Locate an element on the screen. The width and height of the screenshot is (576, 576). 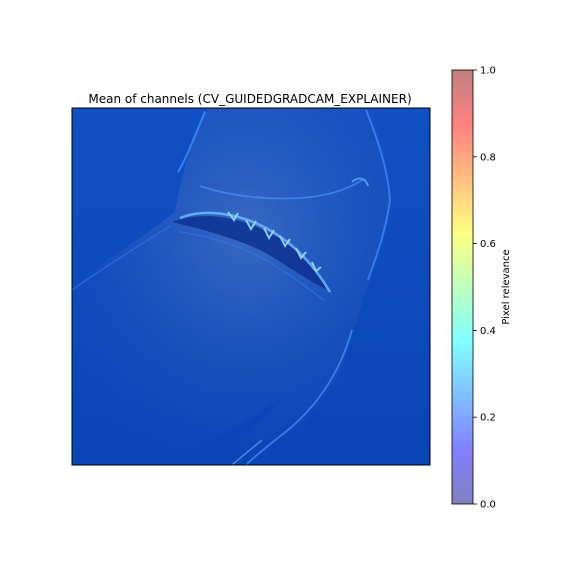
fin-edge-highlight is located at coordinates (247, 452).